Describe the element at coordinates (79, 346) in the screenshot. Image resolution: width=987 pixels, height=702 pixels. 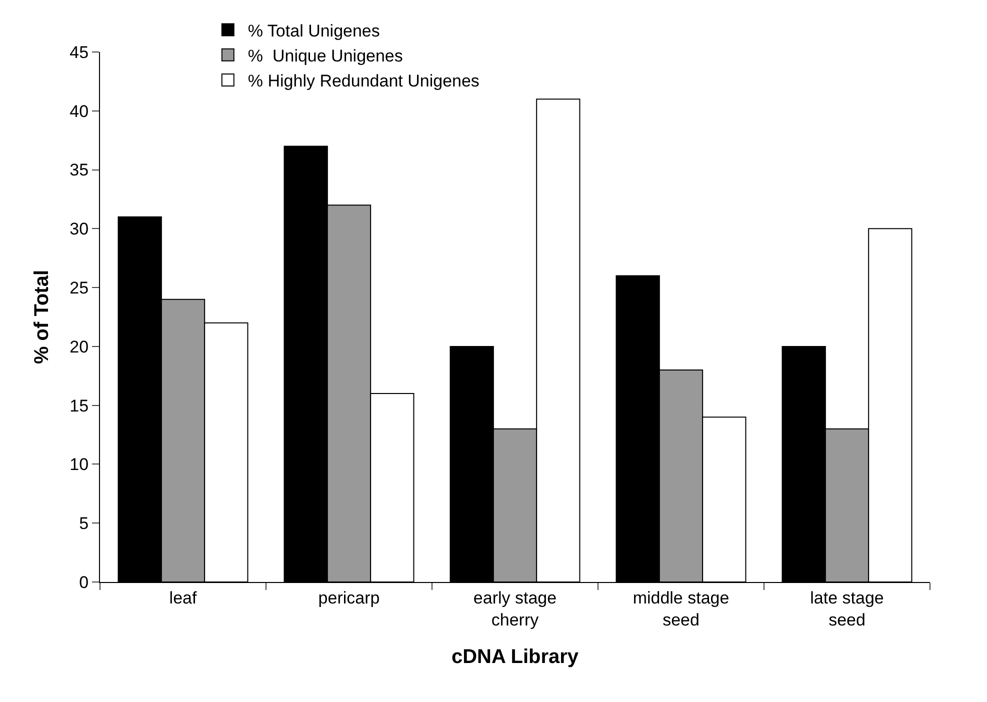
I see `y-tick-label: 20` at that location.